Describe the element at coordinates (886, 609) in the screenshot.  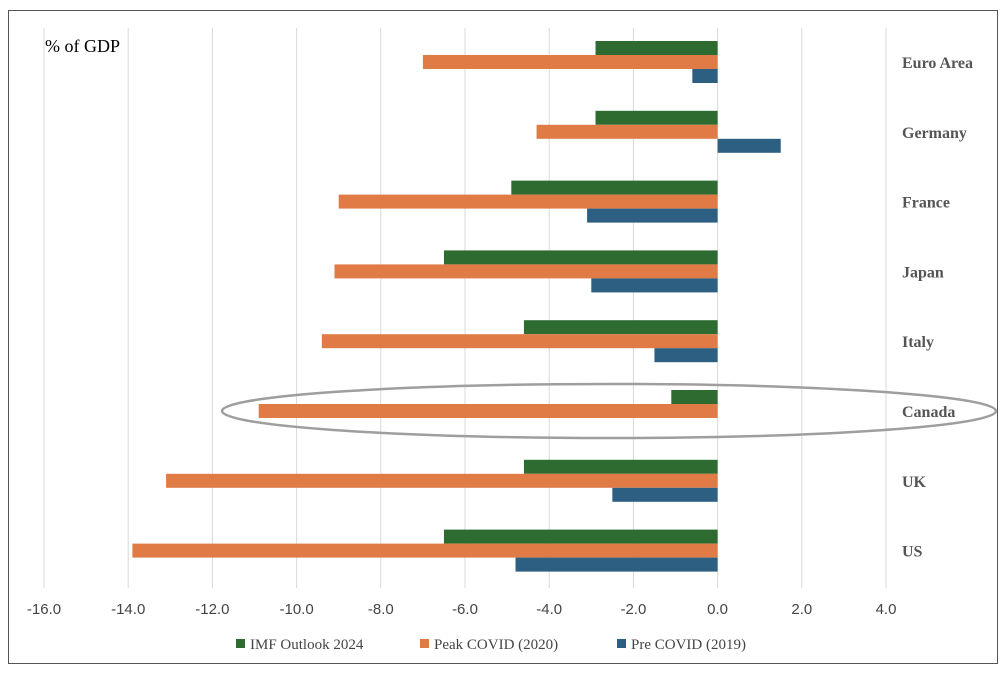
I see `x-tick-label: 4.0` at that location.